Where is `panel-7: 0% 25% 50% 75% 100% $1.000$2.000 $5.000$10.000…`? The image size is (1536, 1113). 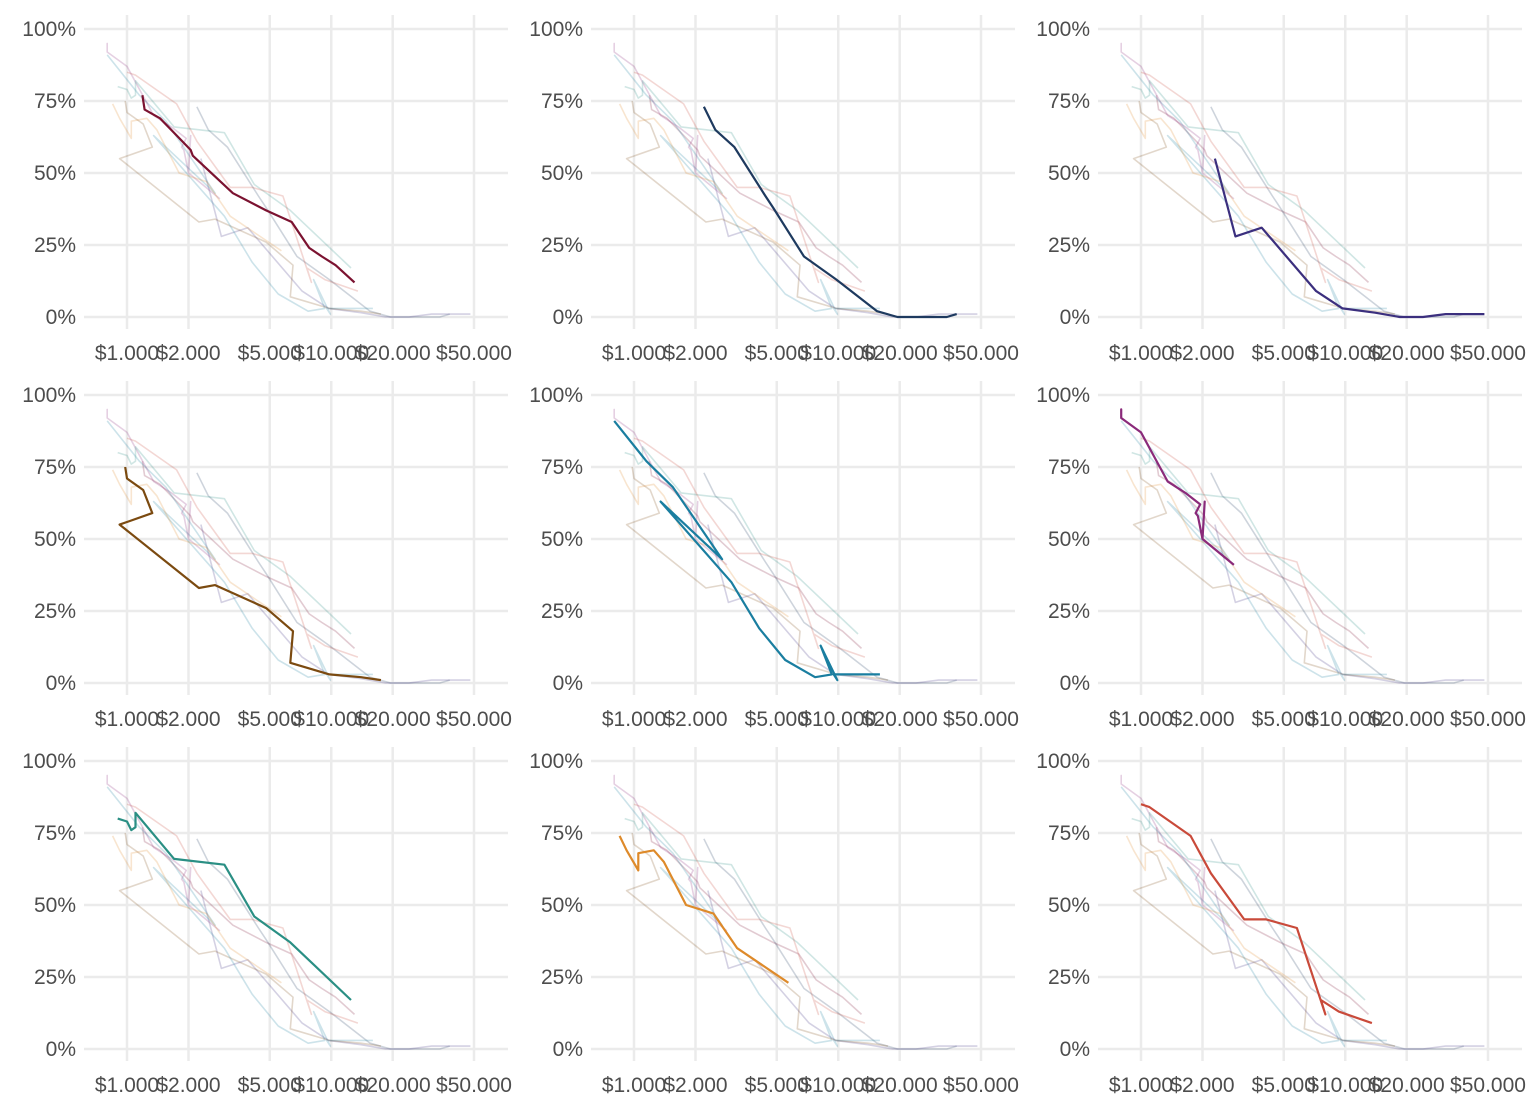 panel-7: 0% 25% 50% 75% 100% $1.000$2.000 $5.000$10.000… is located at coordinates (267, 922).